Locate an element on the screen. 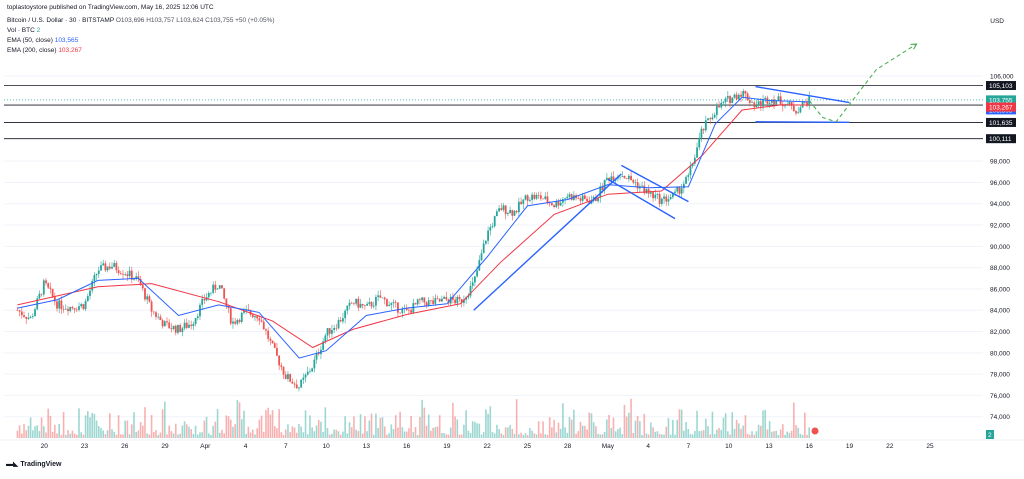 This screenshot has width=1024, height=479. price-label-text: 103,267 is located at coordinates (1001, 108).